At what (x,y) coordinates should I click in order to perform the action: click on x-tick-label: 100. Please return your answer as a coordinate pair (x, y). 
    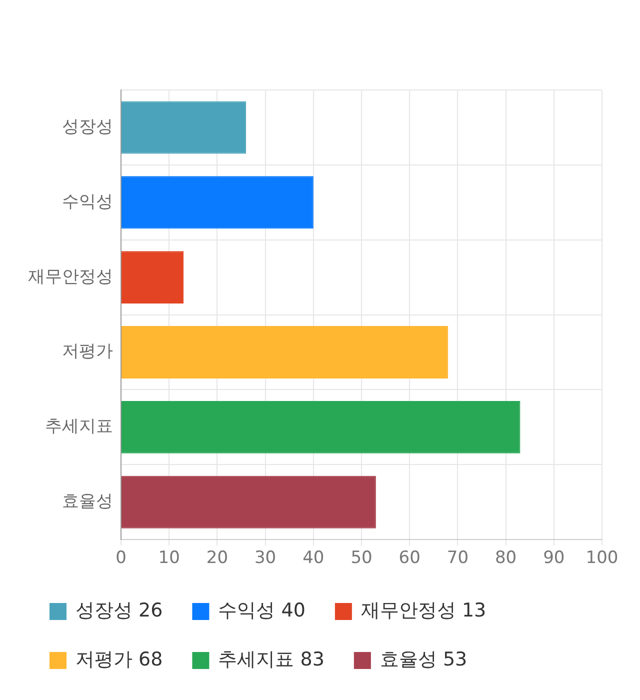
    Looking at the image, I should click on (602, 558).